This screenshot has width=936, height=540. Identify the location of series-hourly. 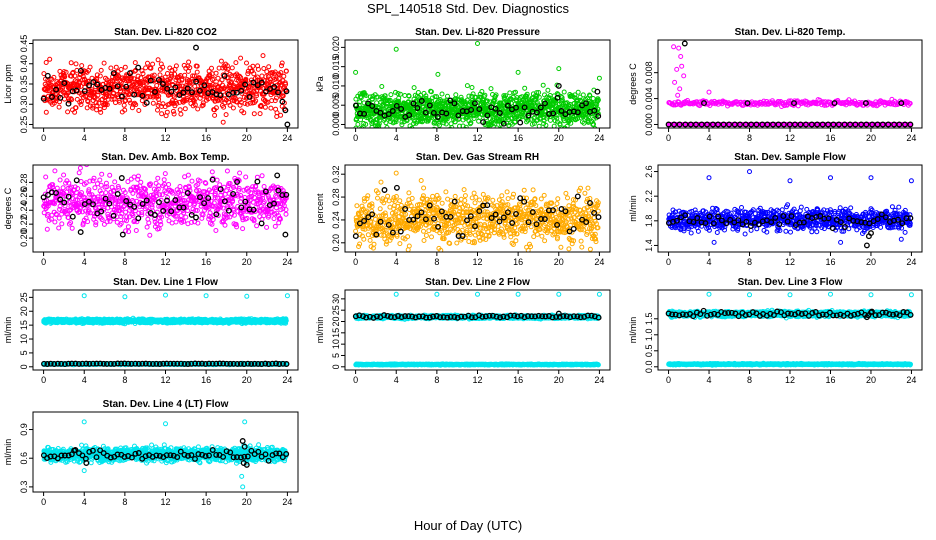
(165, 205).